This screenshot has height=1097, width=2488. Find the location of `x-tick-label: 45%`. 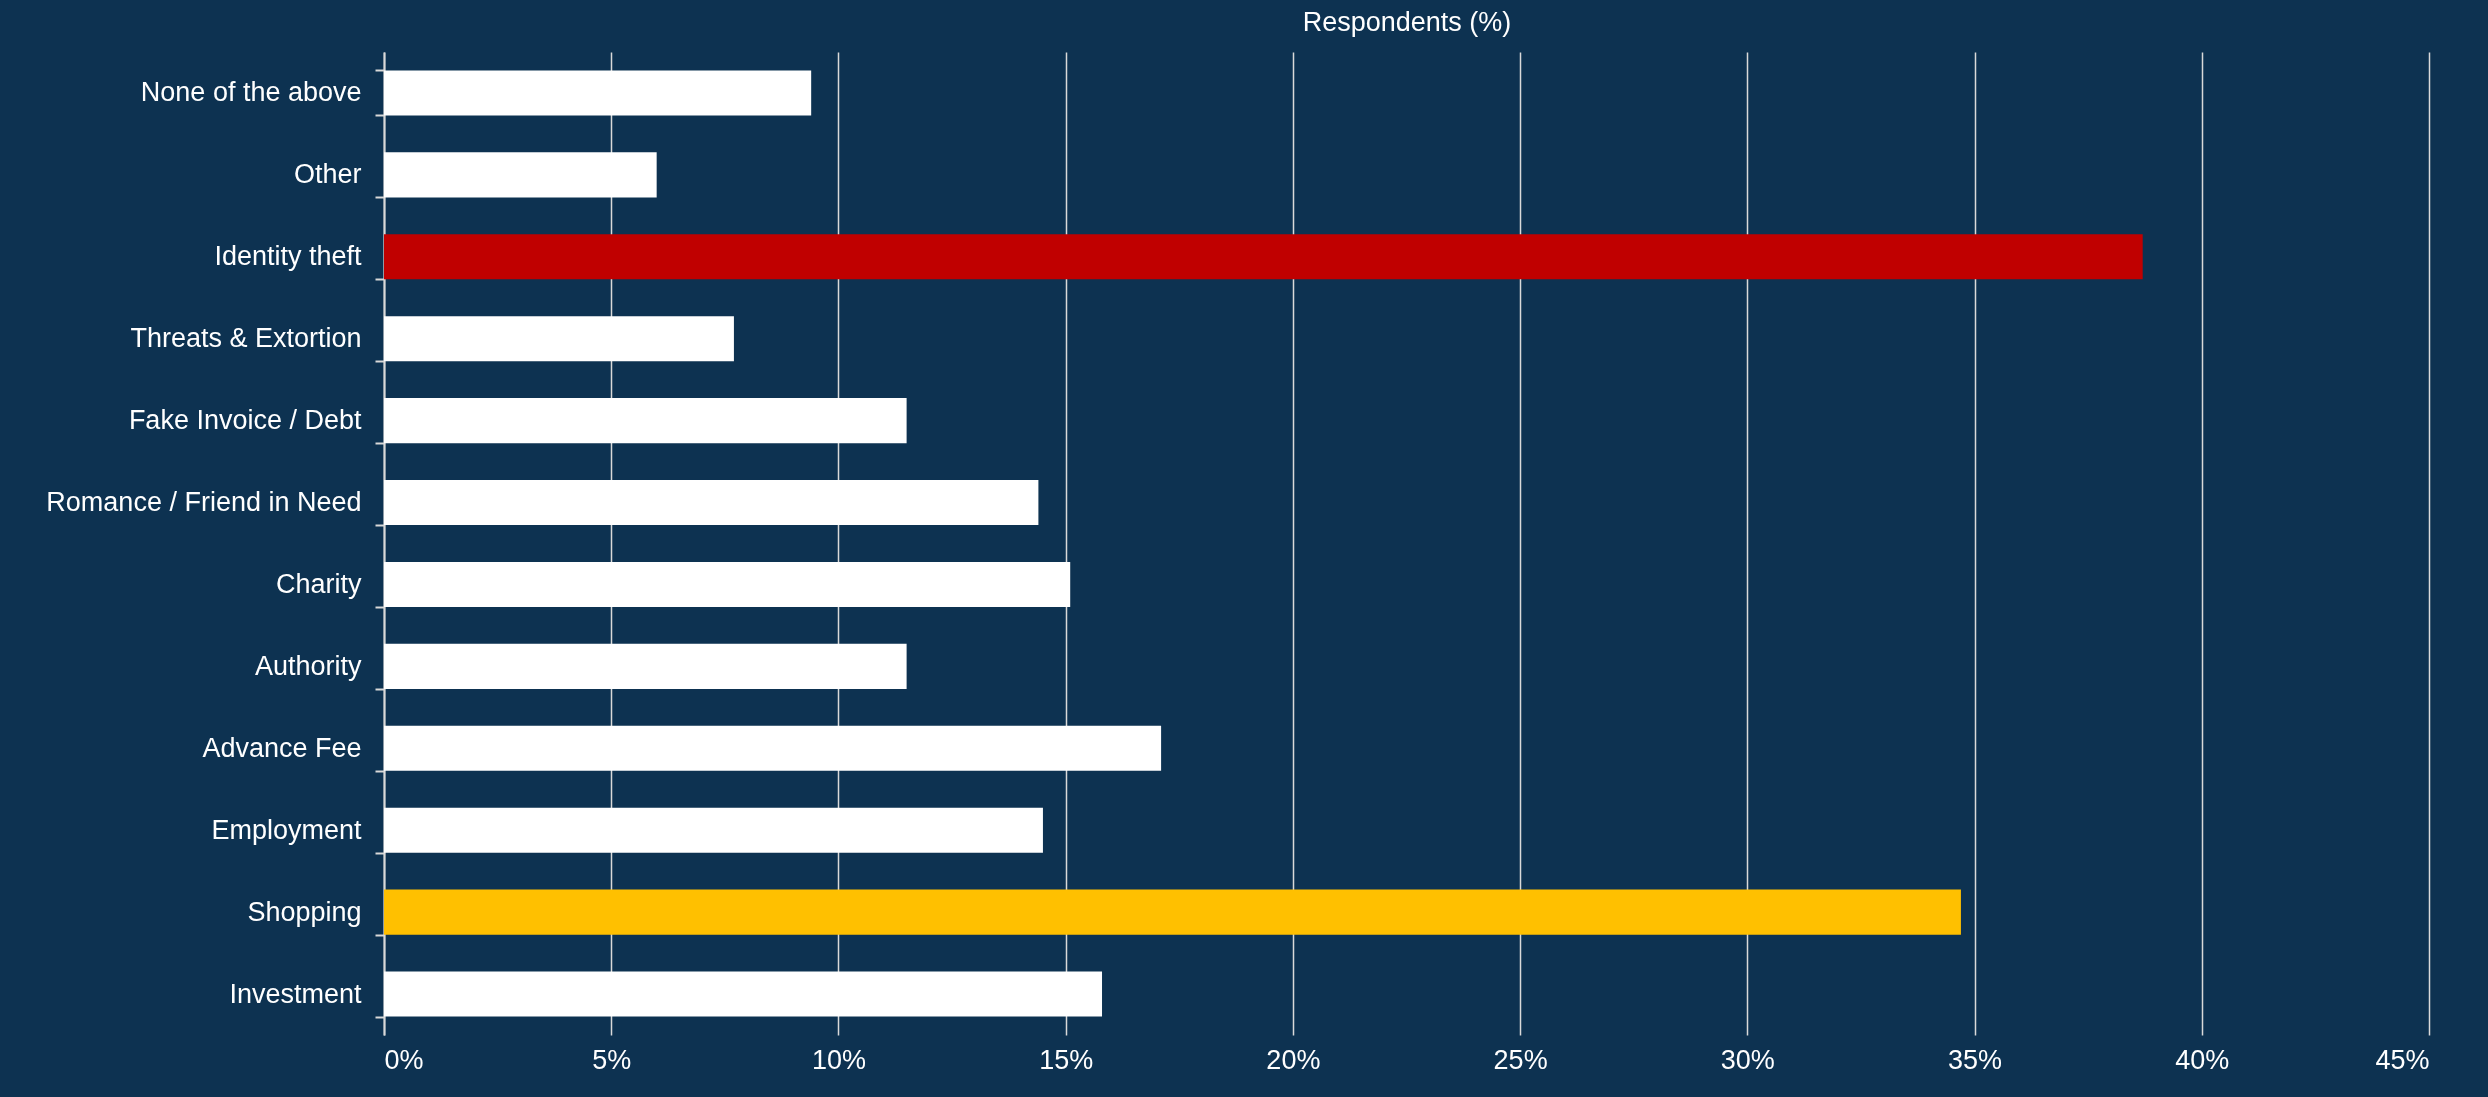

x-tick-label: 45% is located at coordinates (2402, 1059).